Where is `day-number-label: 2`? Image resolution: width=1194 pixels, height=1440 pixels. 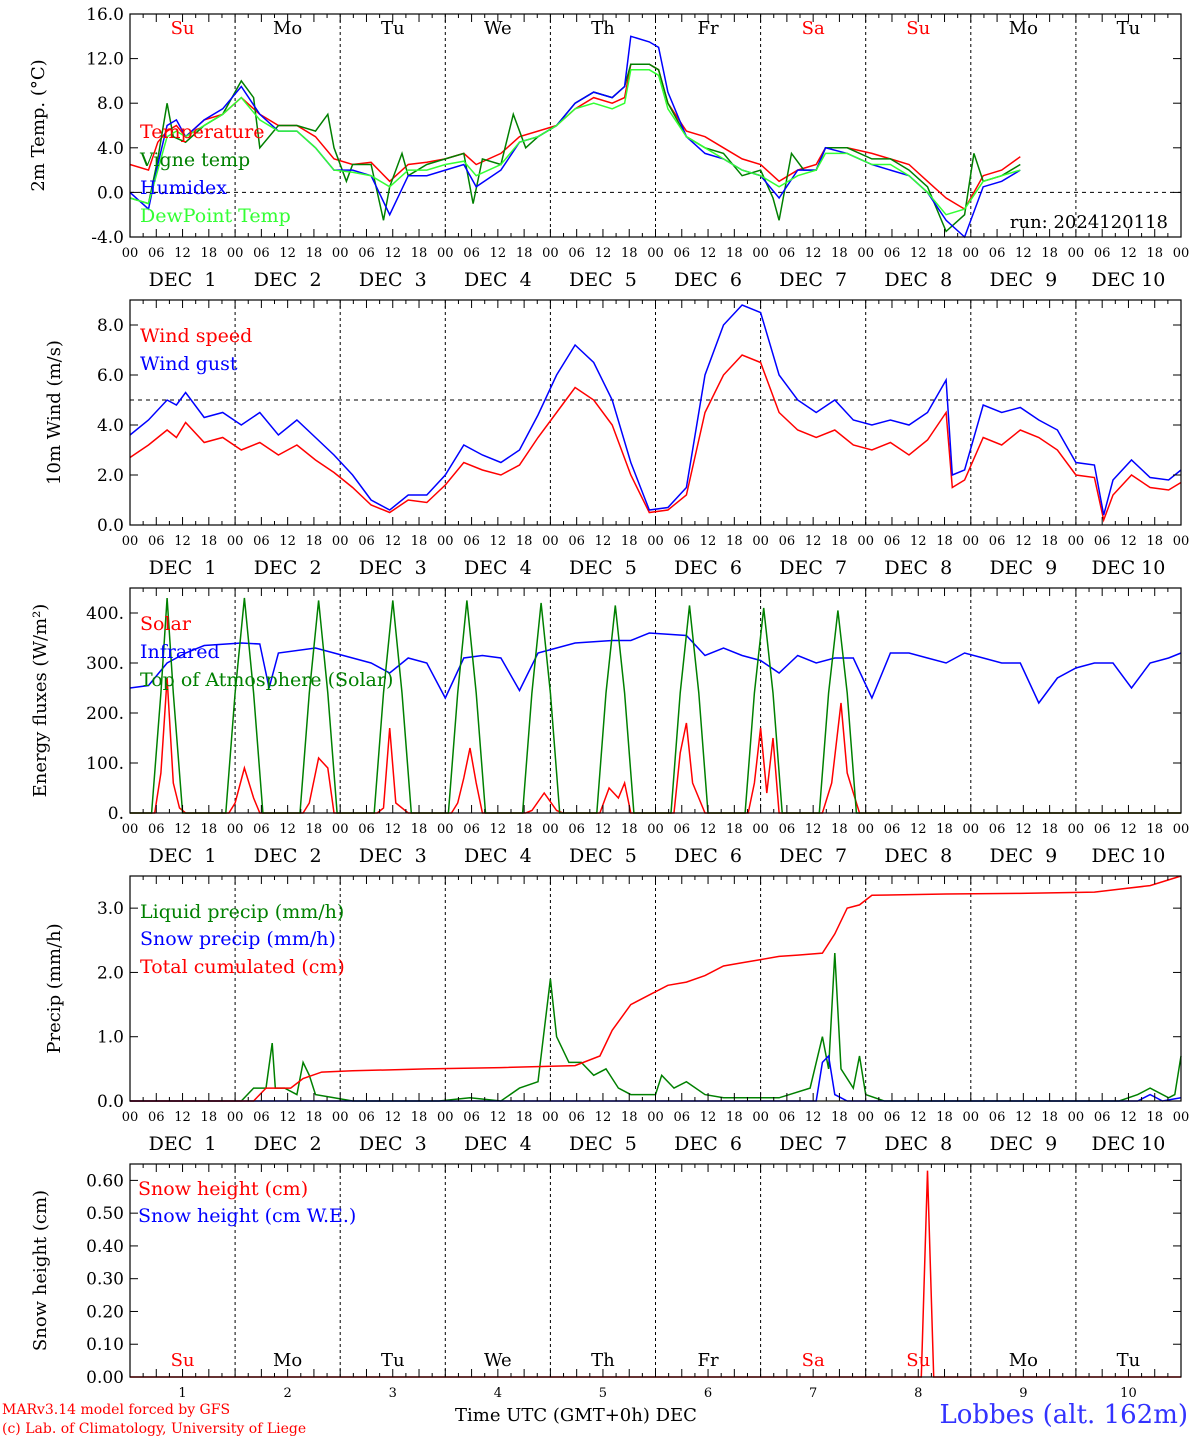
day-number-label: 2 is located at coordinates (288, 1393).